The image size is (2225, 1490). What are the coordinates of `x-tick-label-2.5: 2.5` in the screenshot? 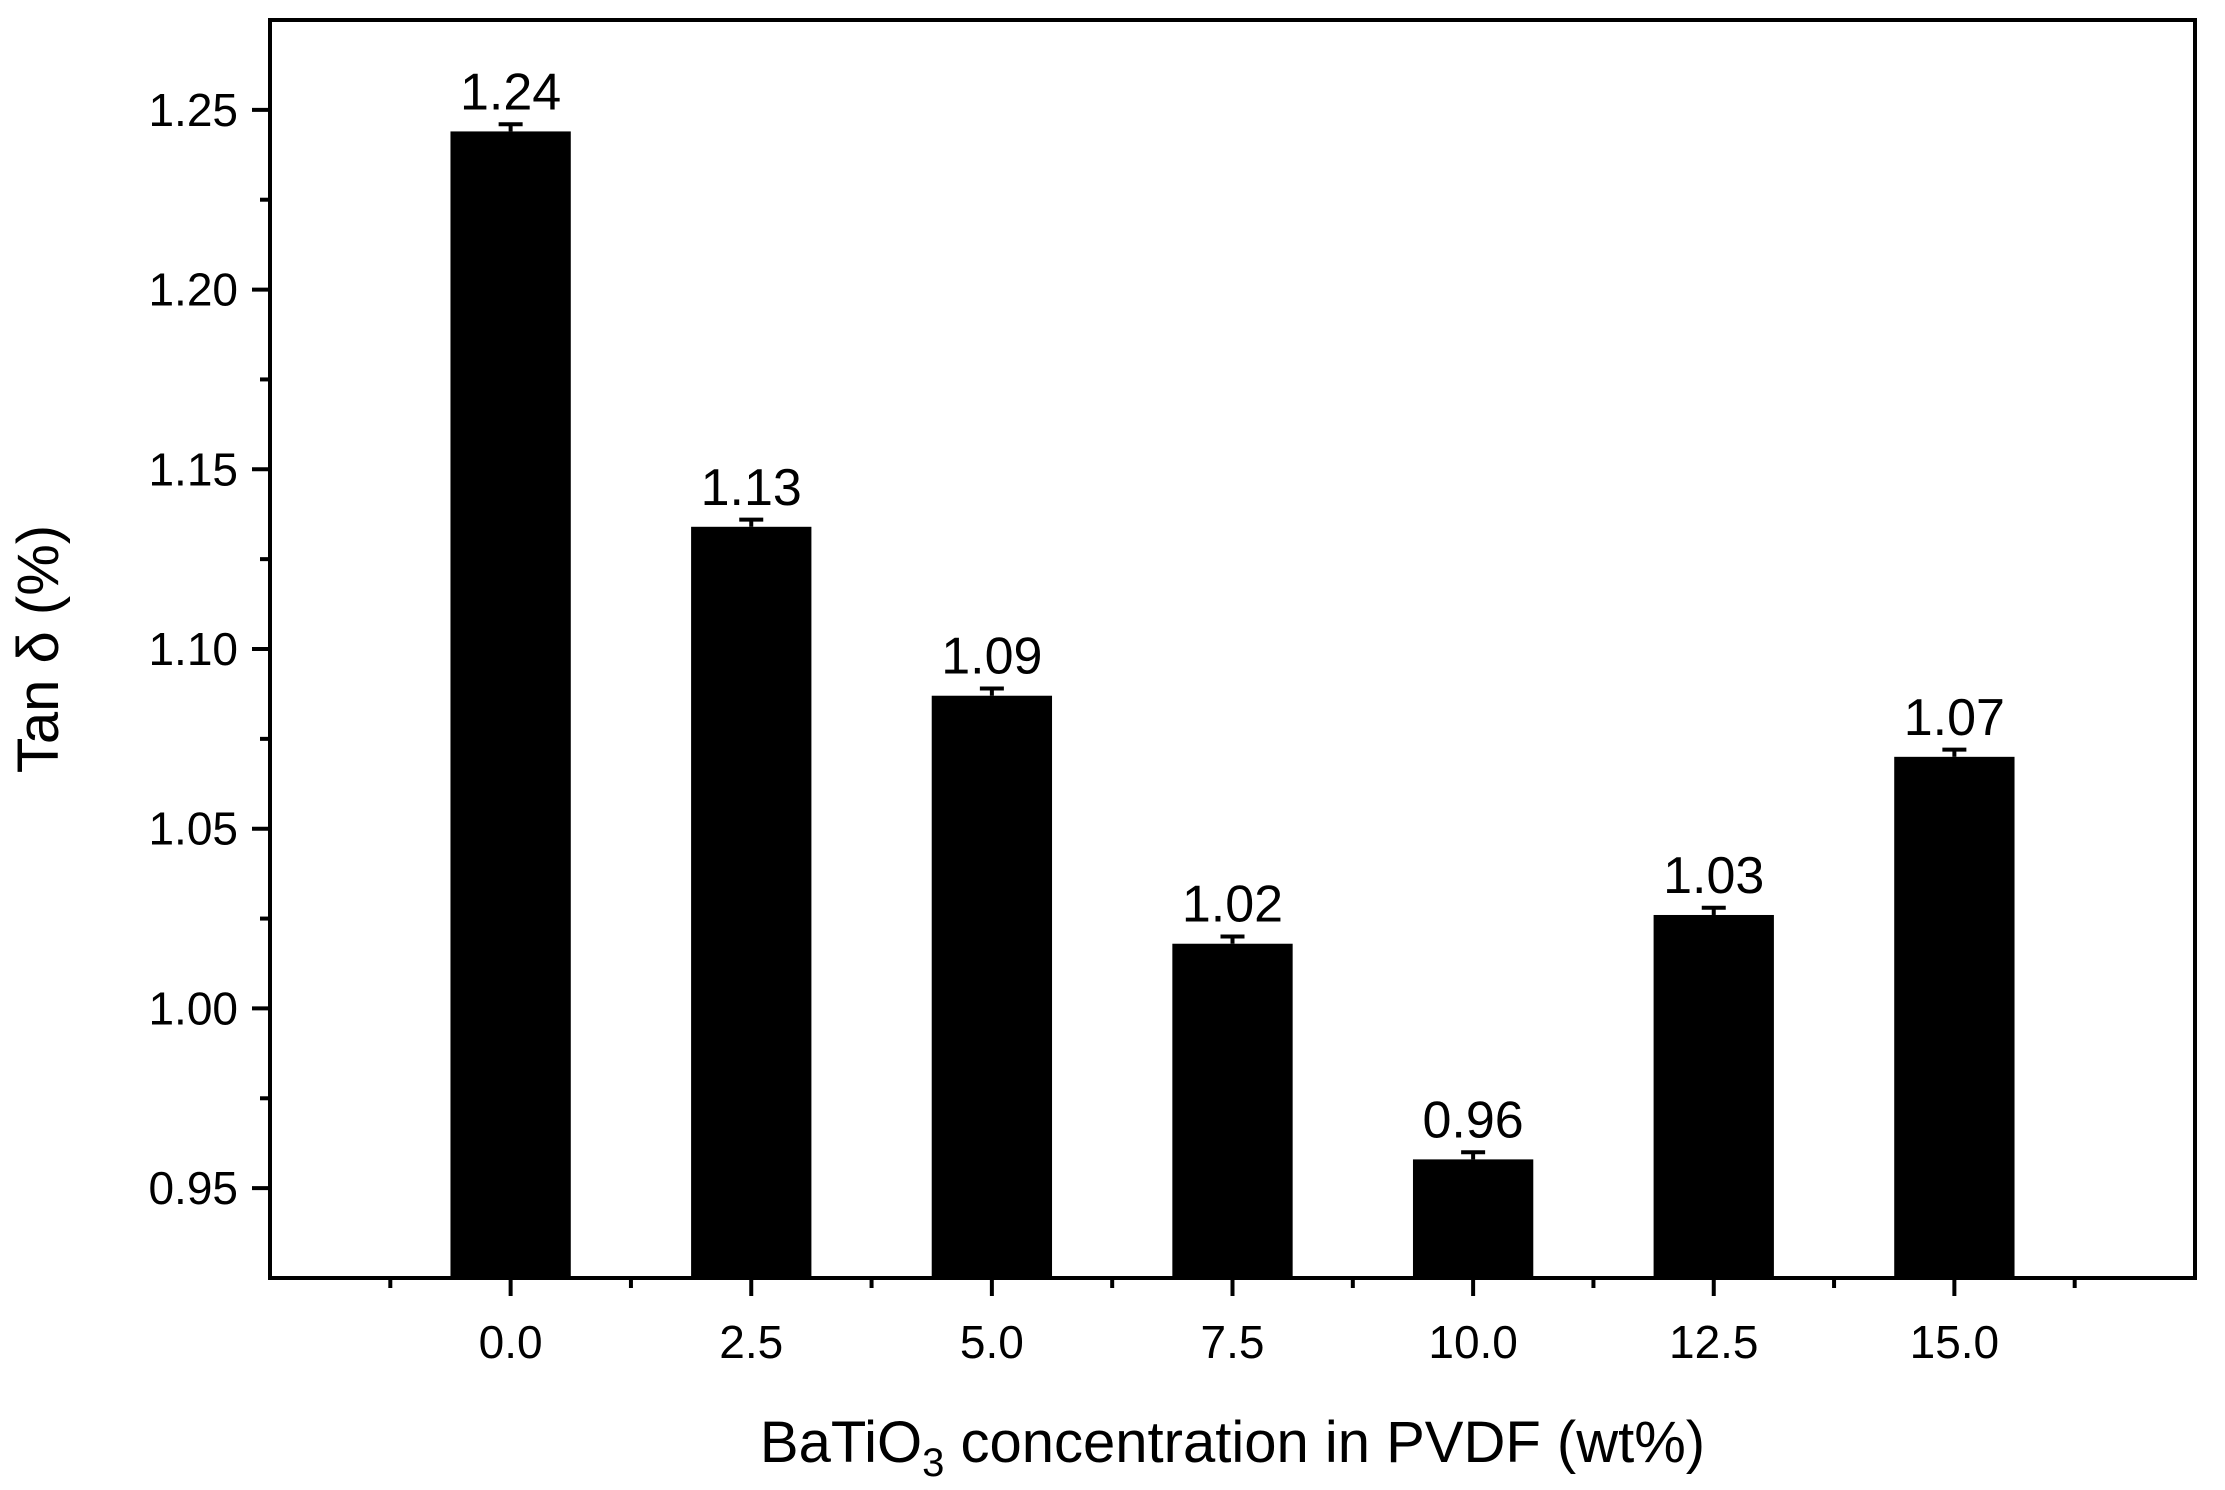 It's located at (751, 1342).